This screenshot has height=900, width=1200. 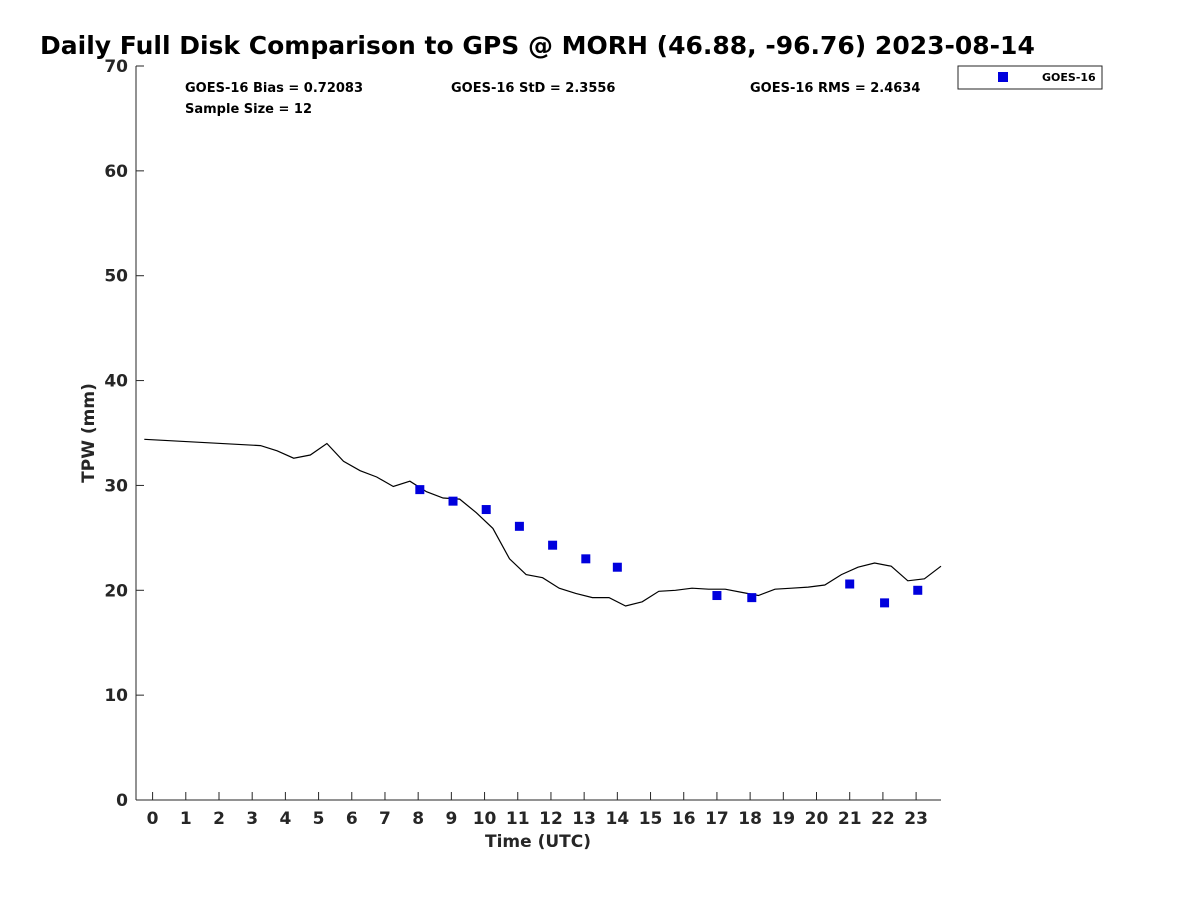 I want to click on x-tick-label: 11, so click(x=518, y=819).